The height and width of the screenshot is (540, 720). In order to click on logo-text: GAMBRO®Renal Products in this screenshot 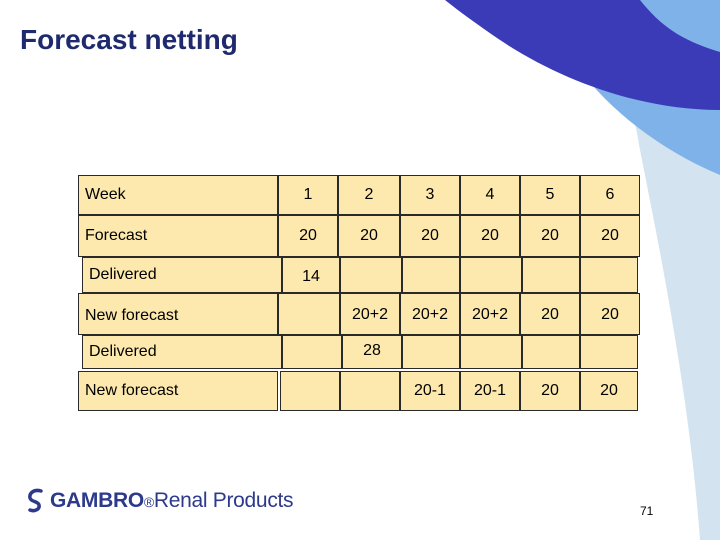, I will do `click(172, 501)`.